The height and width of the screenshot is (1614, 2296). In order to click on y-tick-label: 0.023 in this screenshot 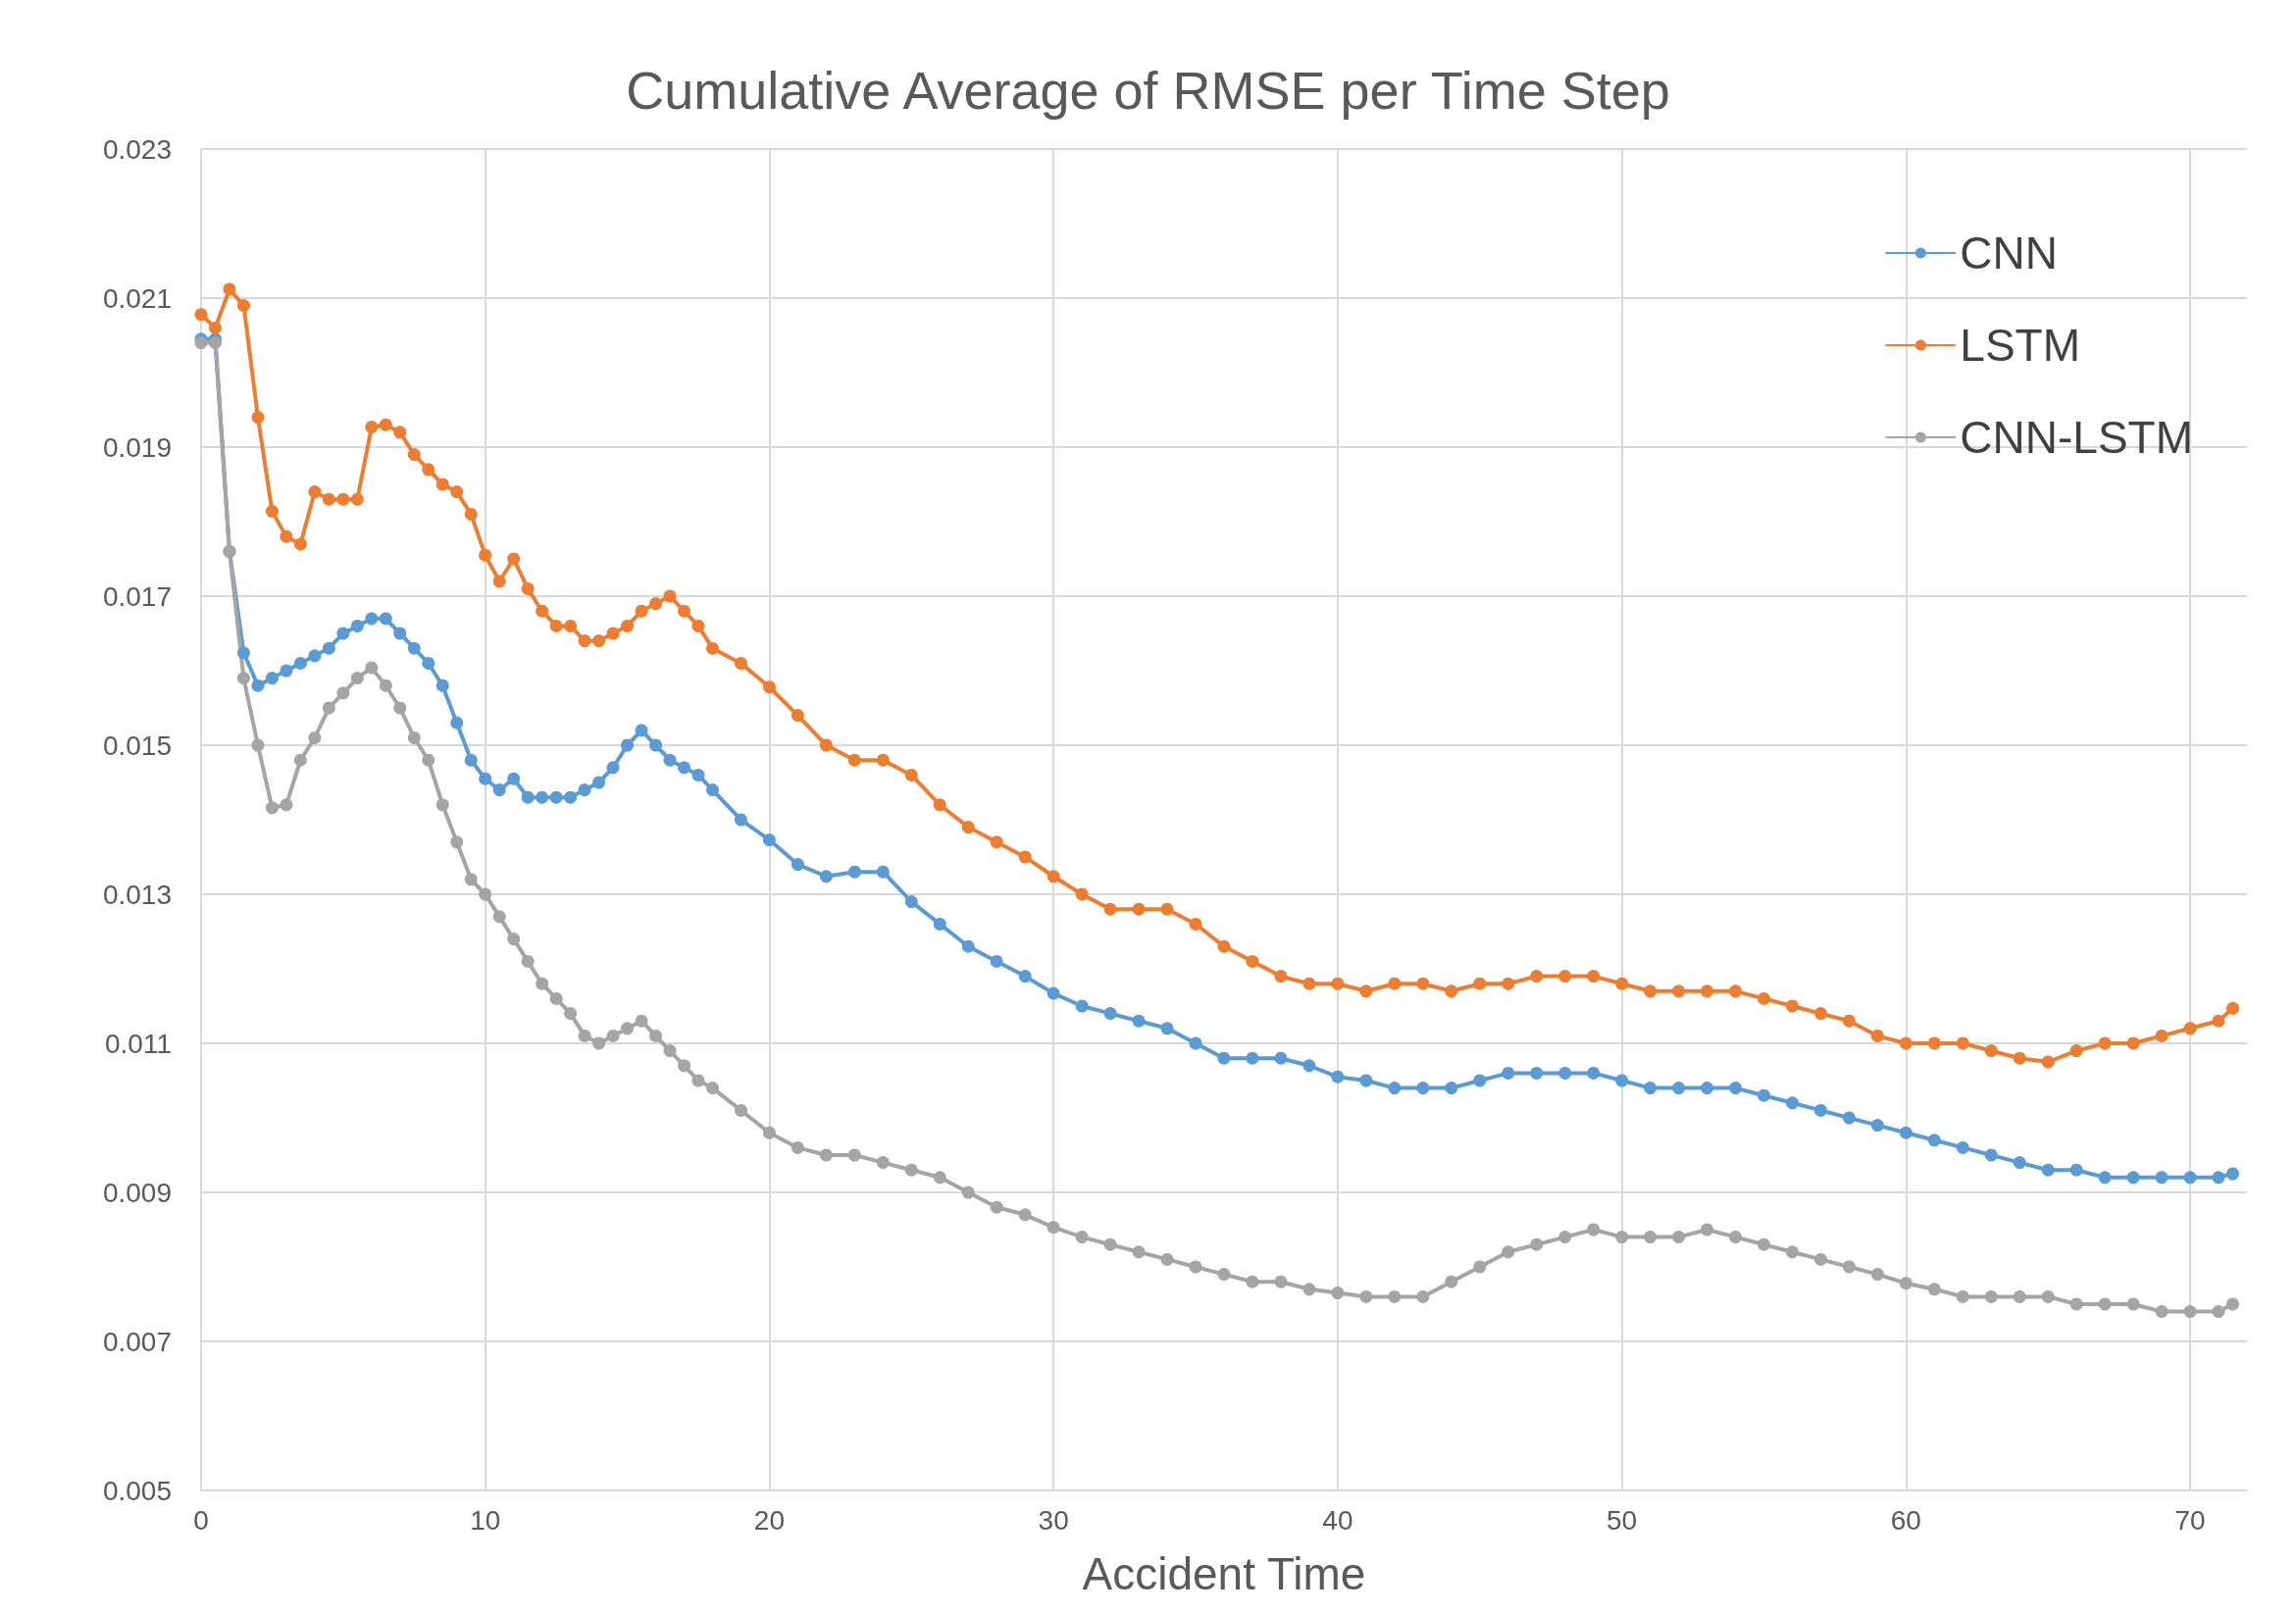, I will do `click(137, 149)`.